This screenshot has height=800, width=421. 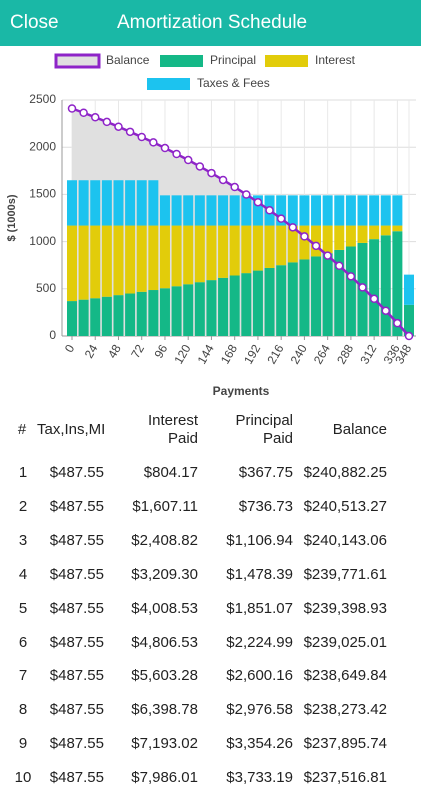 I want to click on y-tick-label: 1500, so click(x=42, y=194).